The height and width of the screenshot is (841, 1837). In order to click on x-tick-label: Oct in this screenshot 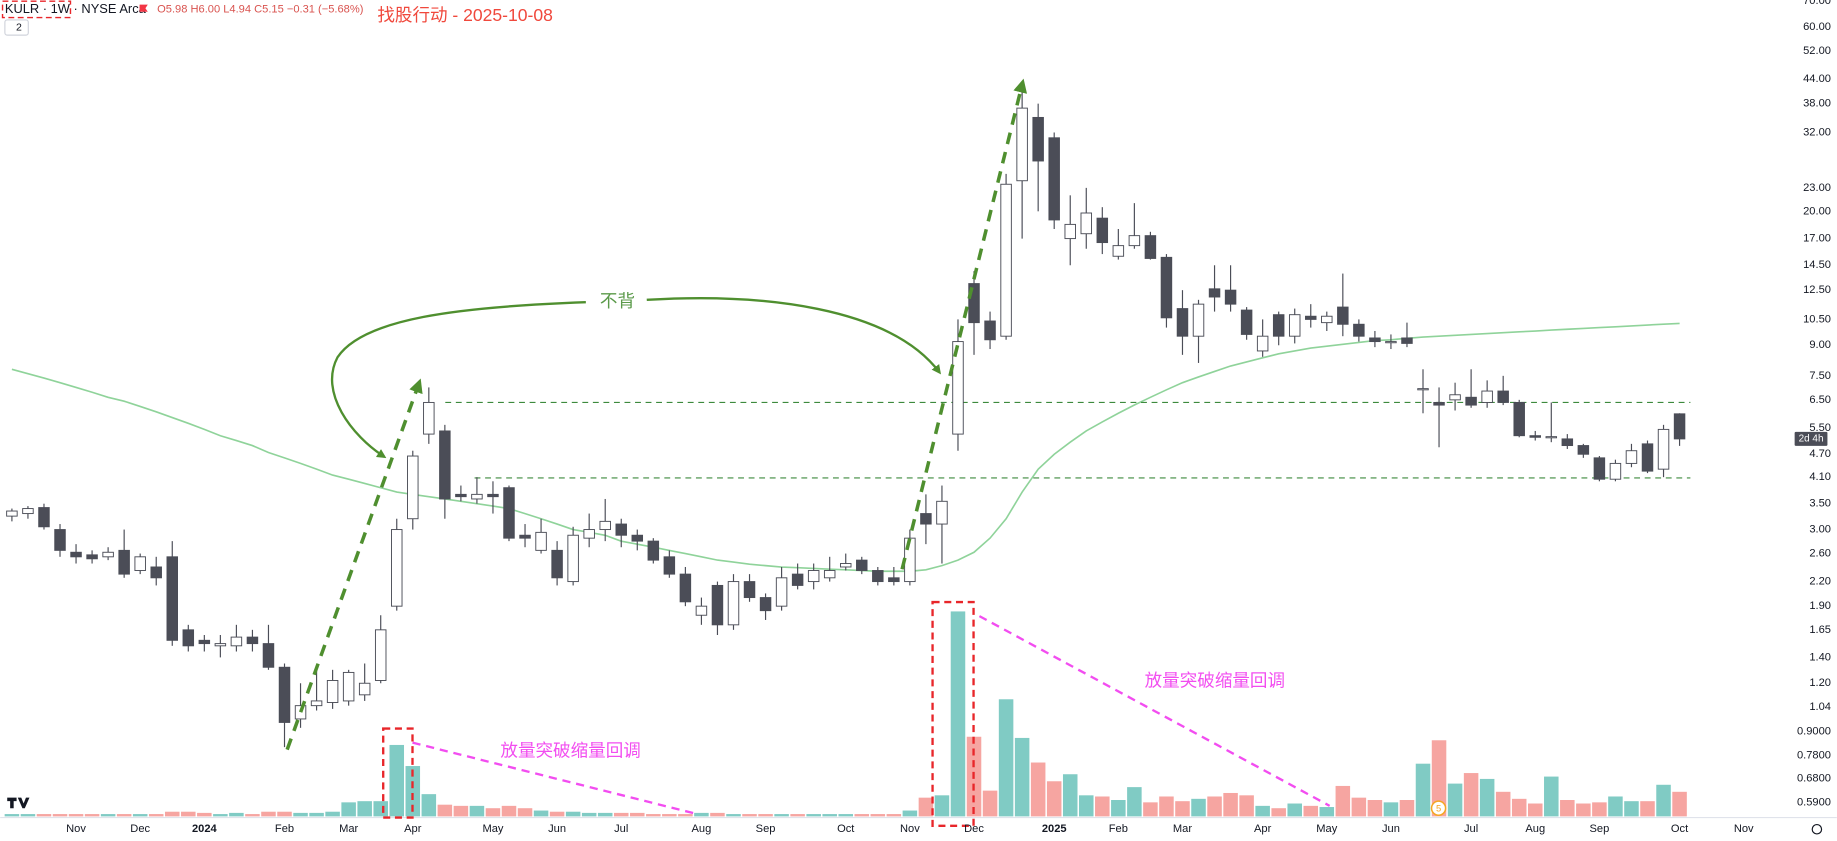, I will do `click(845, 829)`.